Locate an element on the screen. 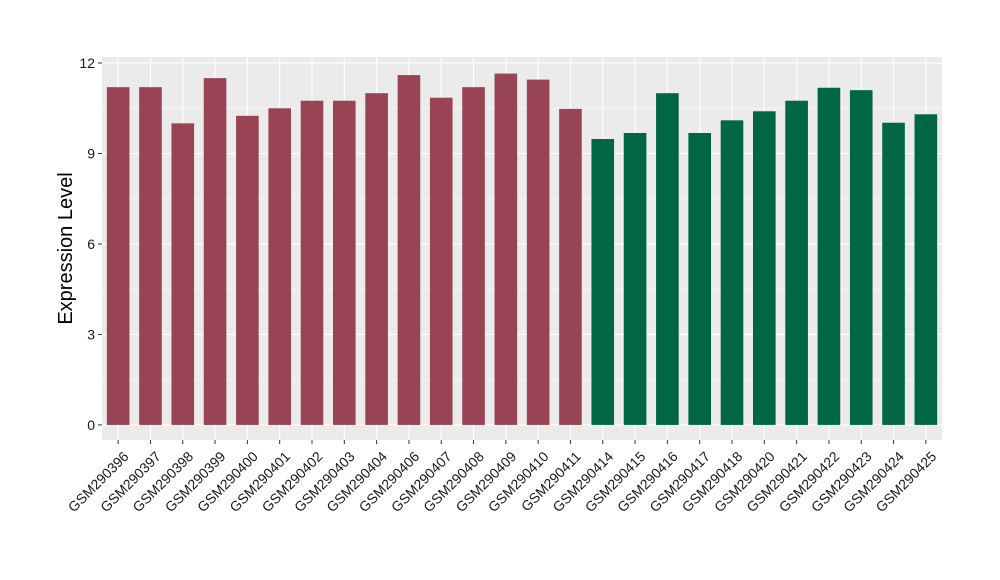 The width and height of the screenshot is (1000, 580). y-axis-title: Expression Level is located at coordinates (66, 248).